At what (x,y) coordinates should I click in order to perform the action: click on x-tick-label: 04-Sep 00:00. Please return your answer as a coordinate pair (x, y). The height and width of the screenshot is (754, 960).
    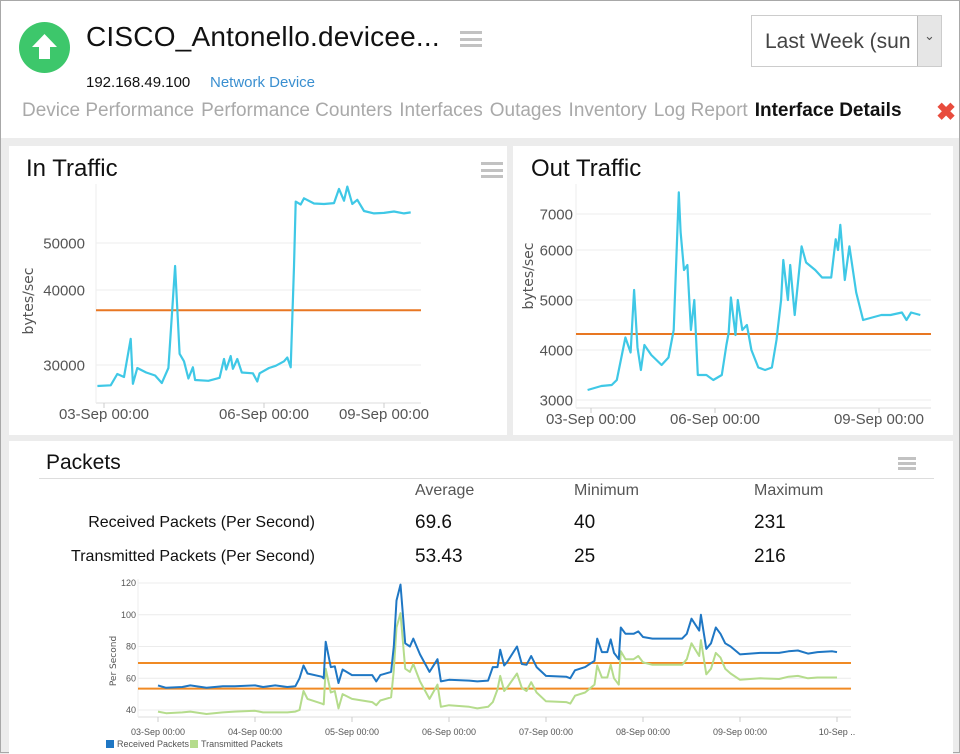
    Looking at the image, I should click on (255, 732).